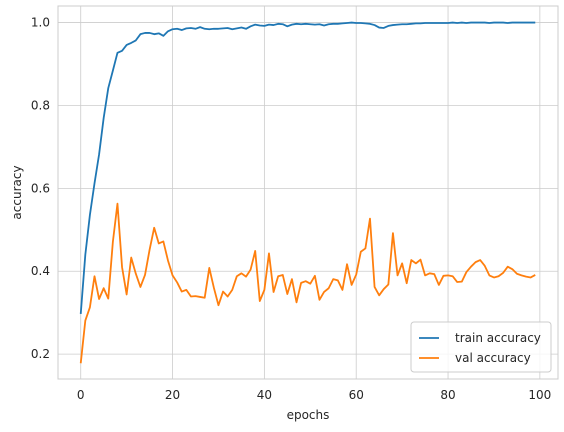  What do you see at coordinates (308, 415) in the screenshot?
I see `x-axis-label: epochs` at bounding box center [308, 415].